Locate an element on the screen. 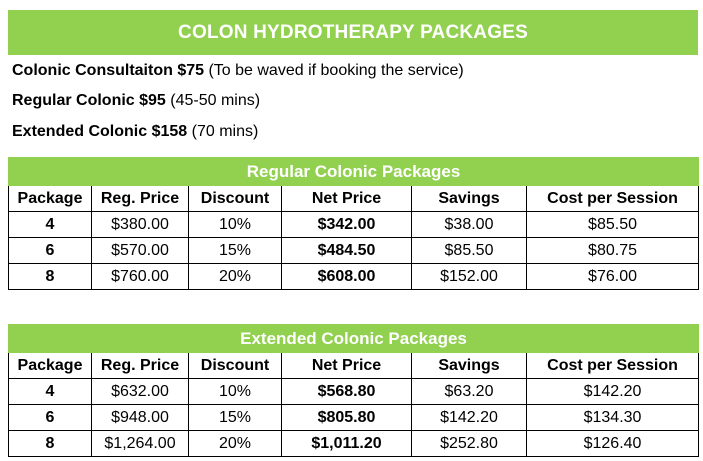  net-price-cell: $484.50 is located at coordinates (346, 250).